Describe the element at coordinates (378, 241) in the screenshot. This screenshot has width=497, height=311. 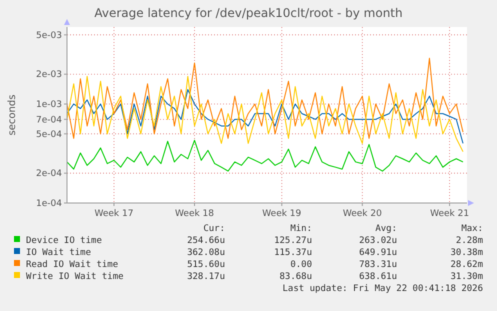
I see `text: 263.02u` at that location.